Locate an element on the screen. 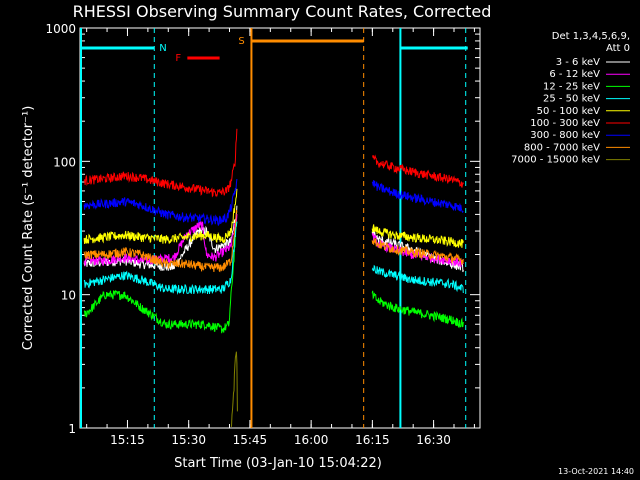 The height and width of the screenshot is (480, 640). x-axis-label: Start Time (03-Jan-10 15:04:22) is located at coordinates (278, 463).